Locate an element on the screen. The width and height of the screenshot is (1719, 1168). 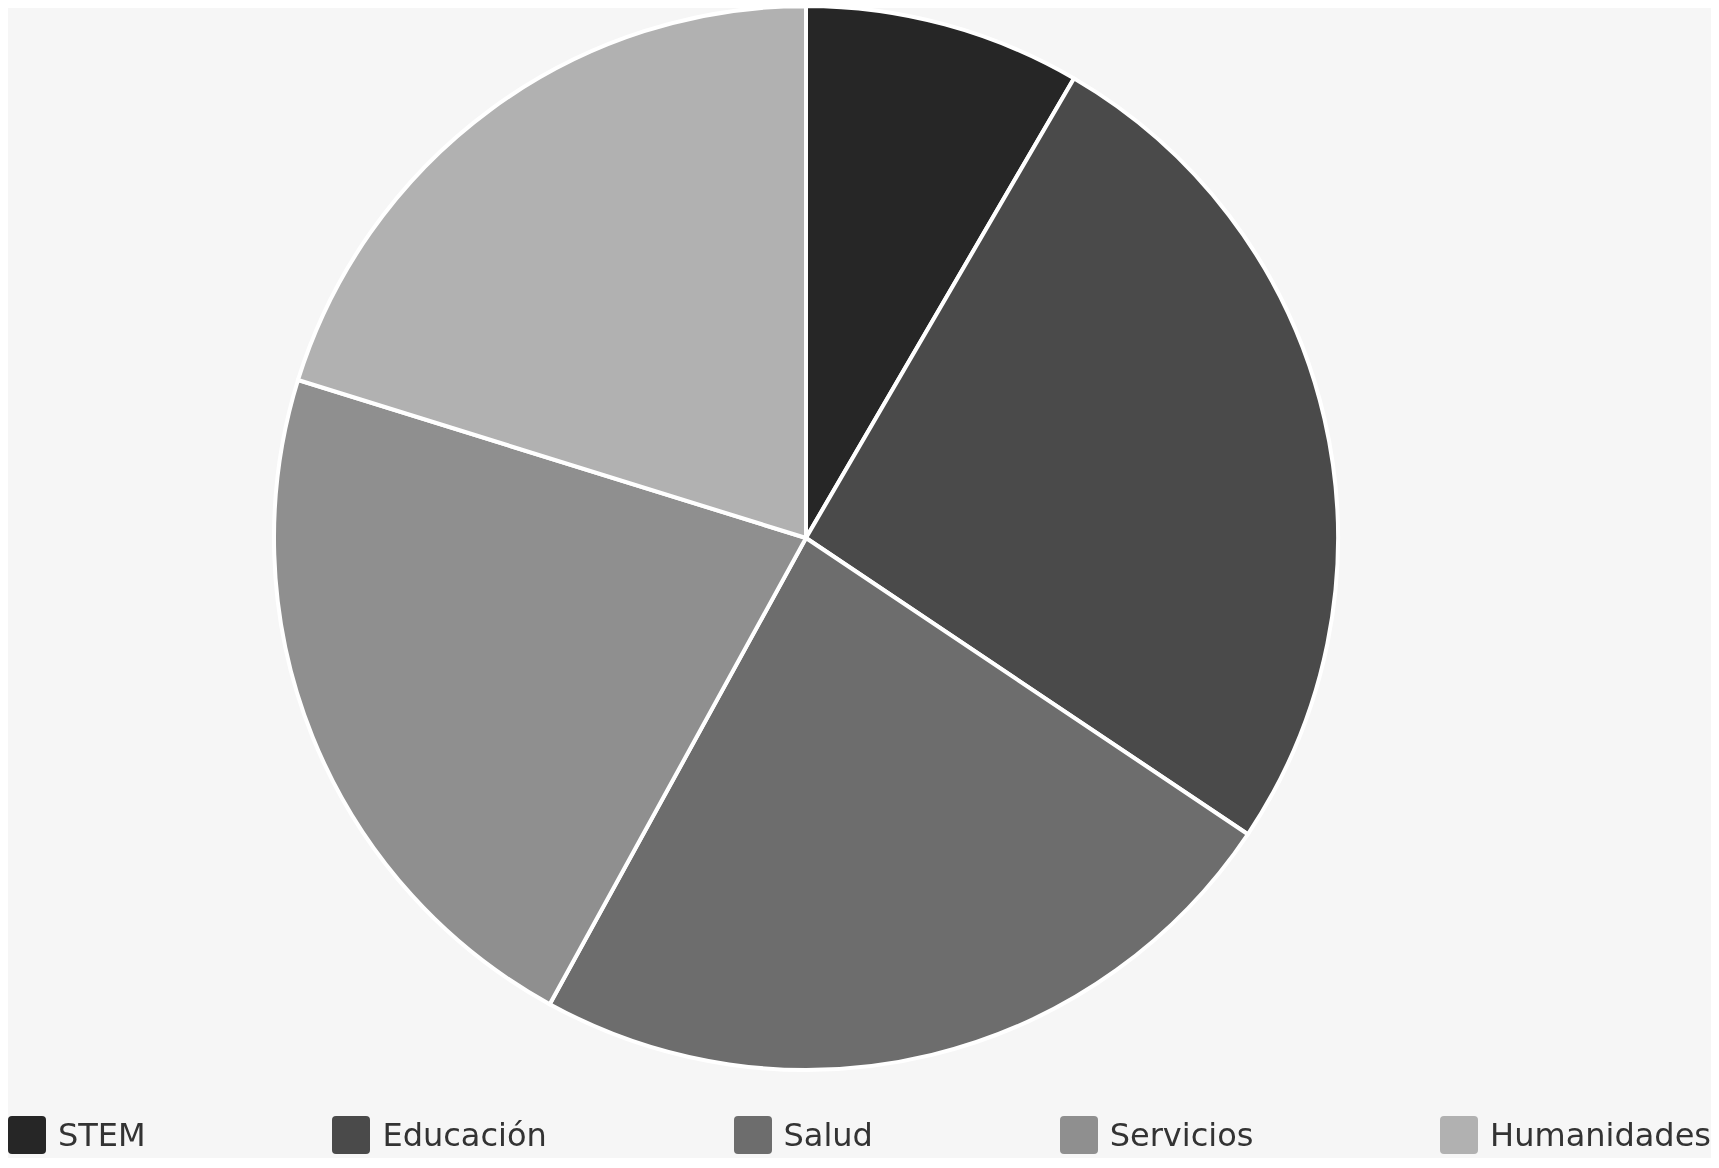
legend-label: Educación is located at coordinates (464, 1135).